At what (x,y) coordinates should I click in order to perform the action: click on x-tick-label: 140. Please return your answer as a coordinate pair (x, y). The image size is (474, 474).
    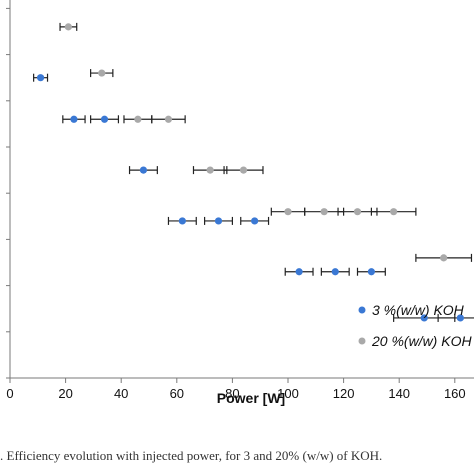
    Looking at the image, I should click on (399, 393).